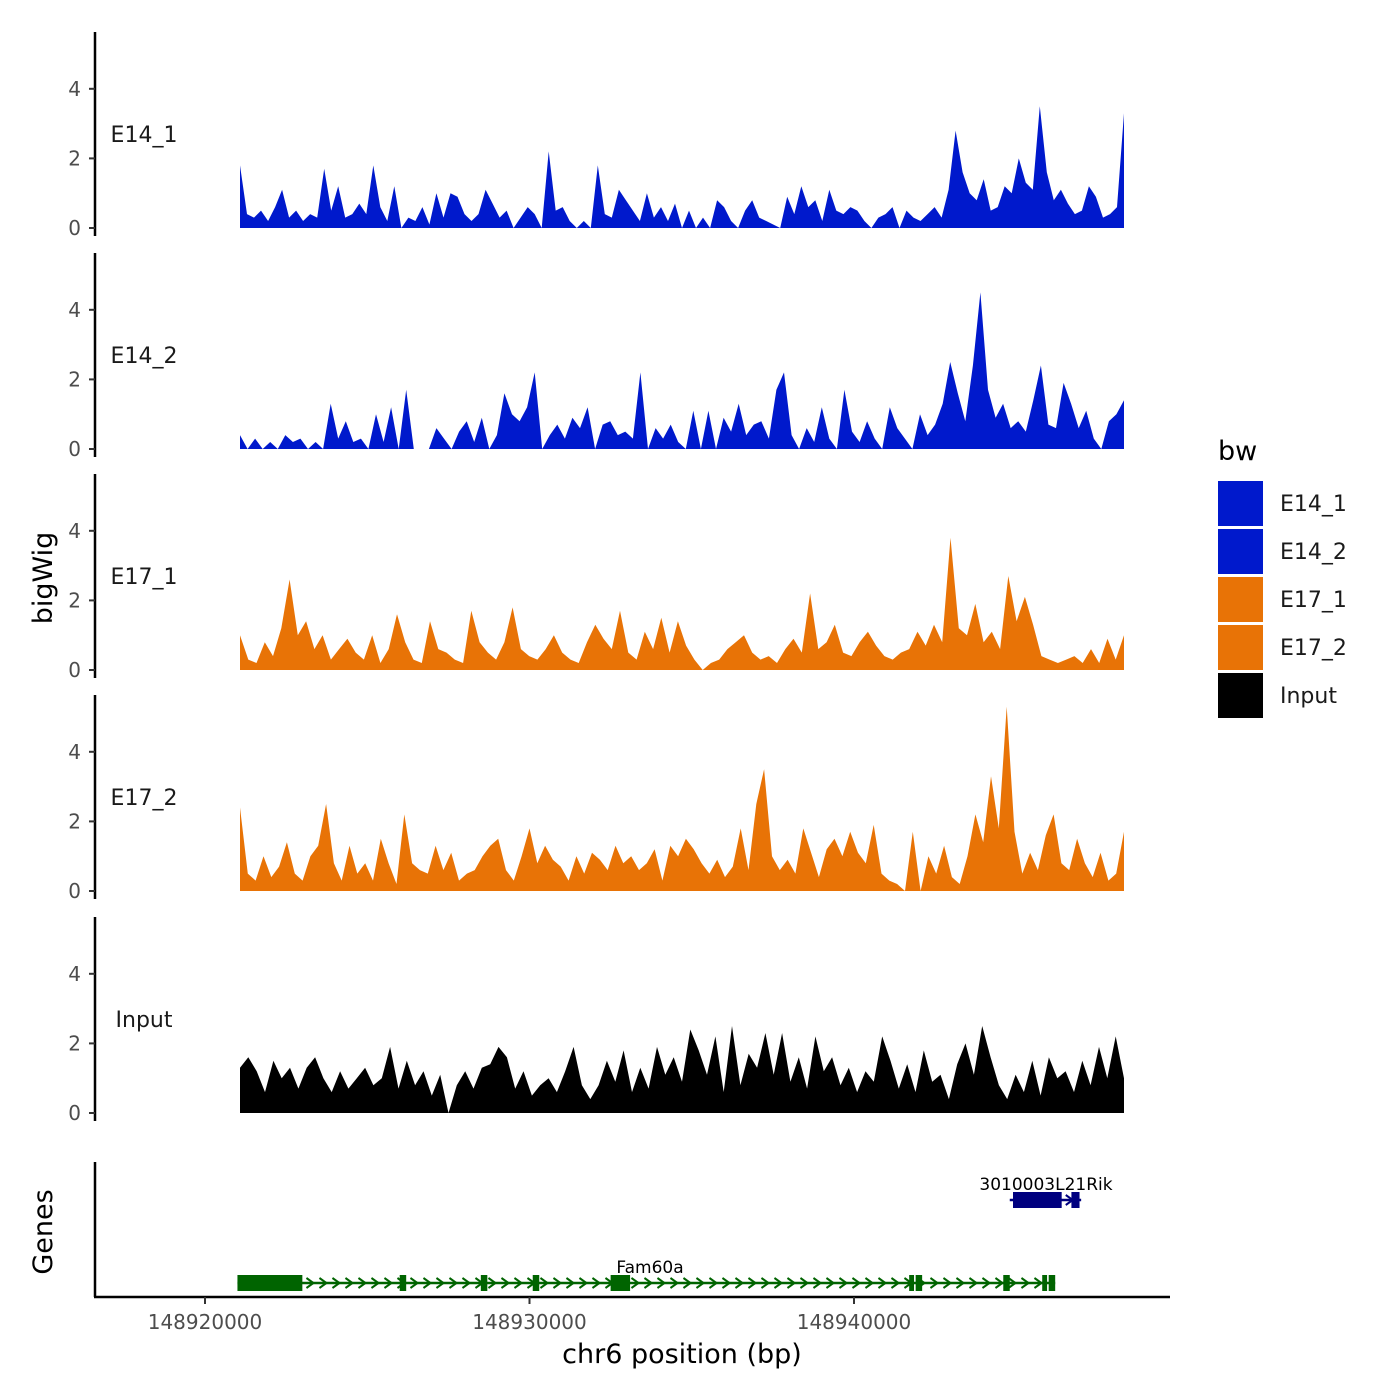 This screenshot has width=1400, height=1400. What do you see at coordinates (1237, 451) in the screenshot?
I see `legend-title: bw` at bounding box center [1237, 451].